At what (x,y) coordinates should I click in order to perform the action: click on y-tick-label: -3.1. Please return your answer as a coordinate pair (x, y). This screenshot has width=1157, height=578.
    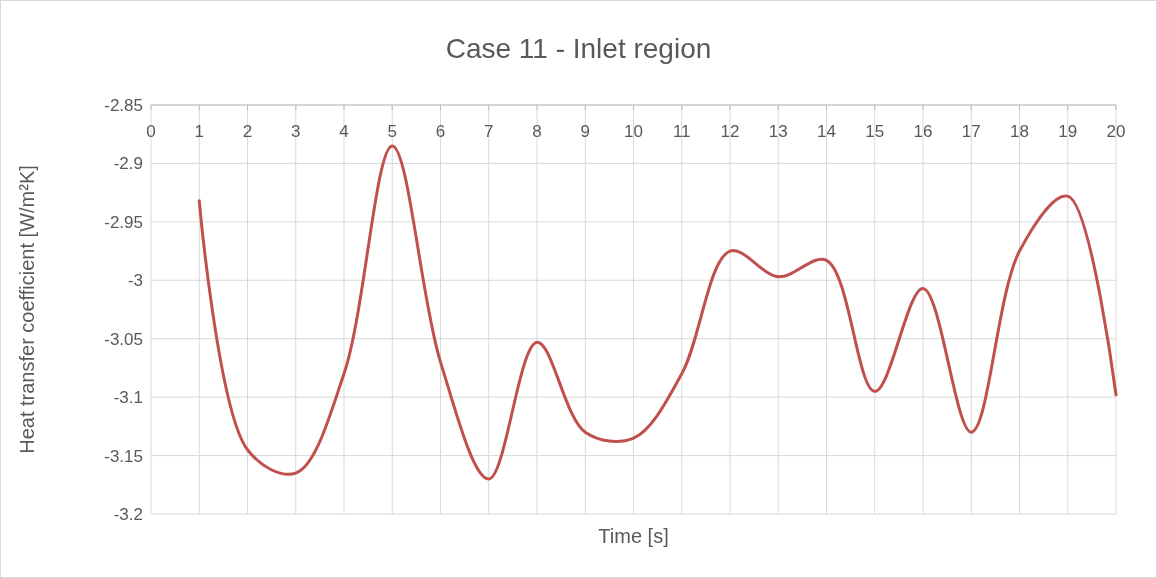
    Looking at the image, I should click on (128, 398).